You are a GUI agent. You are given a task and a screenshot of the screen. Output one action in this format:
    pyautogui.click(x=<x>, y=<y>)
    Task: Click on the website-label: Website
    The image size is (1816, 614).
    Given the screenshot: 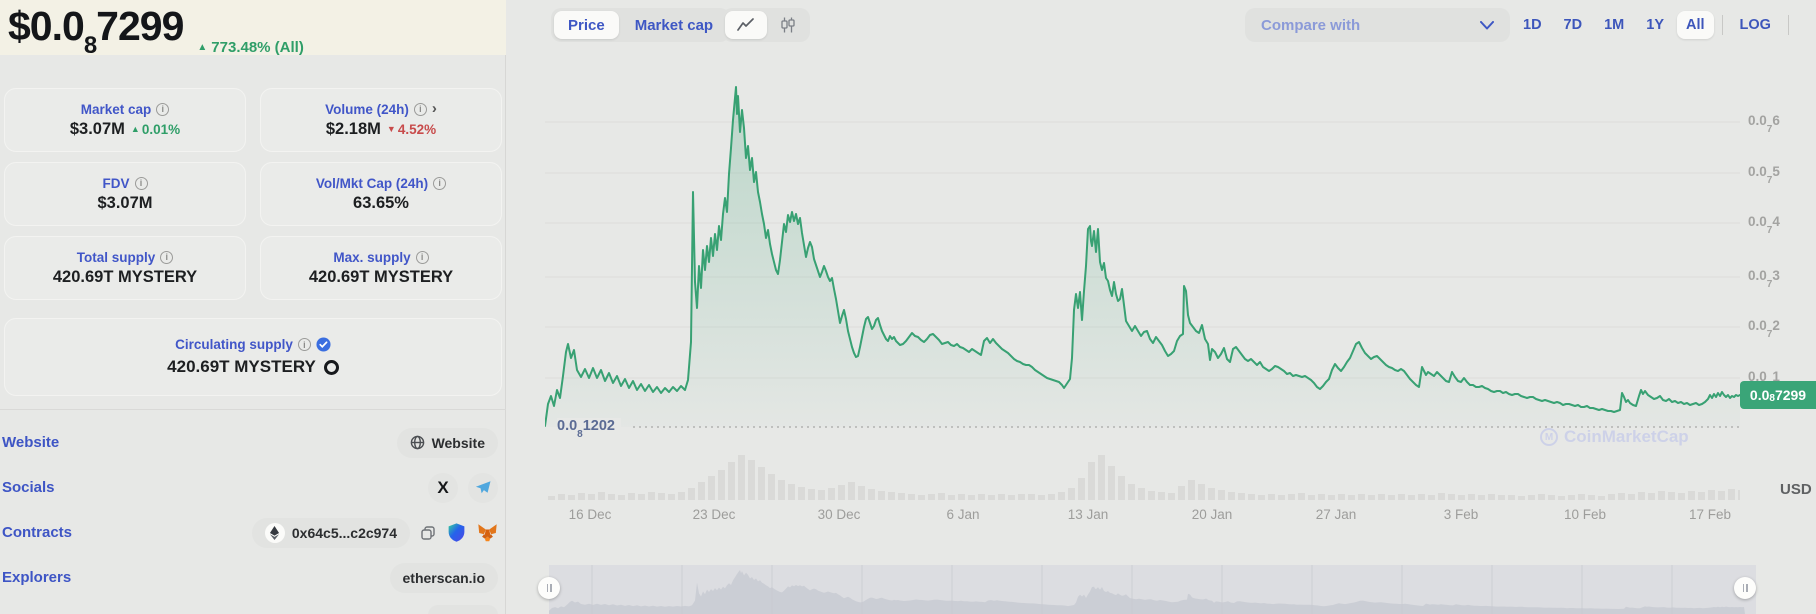 What is the action you would take?
    pyautogui.click(x=31, y=442)
    